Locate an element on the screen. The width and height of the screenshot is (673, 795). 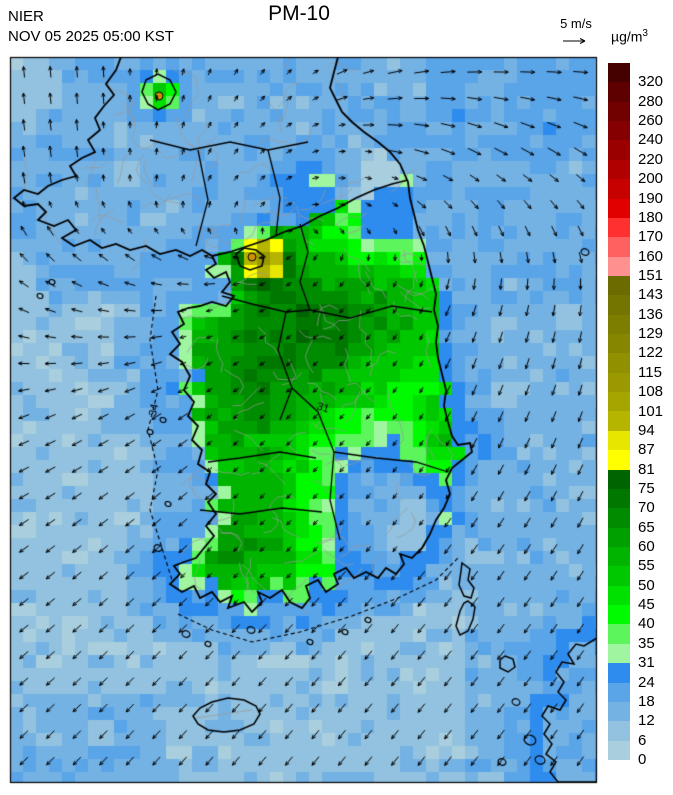
colorbar-label: 220 is located at coordinates (651, 159).